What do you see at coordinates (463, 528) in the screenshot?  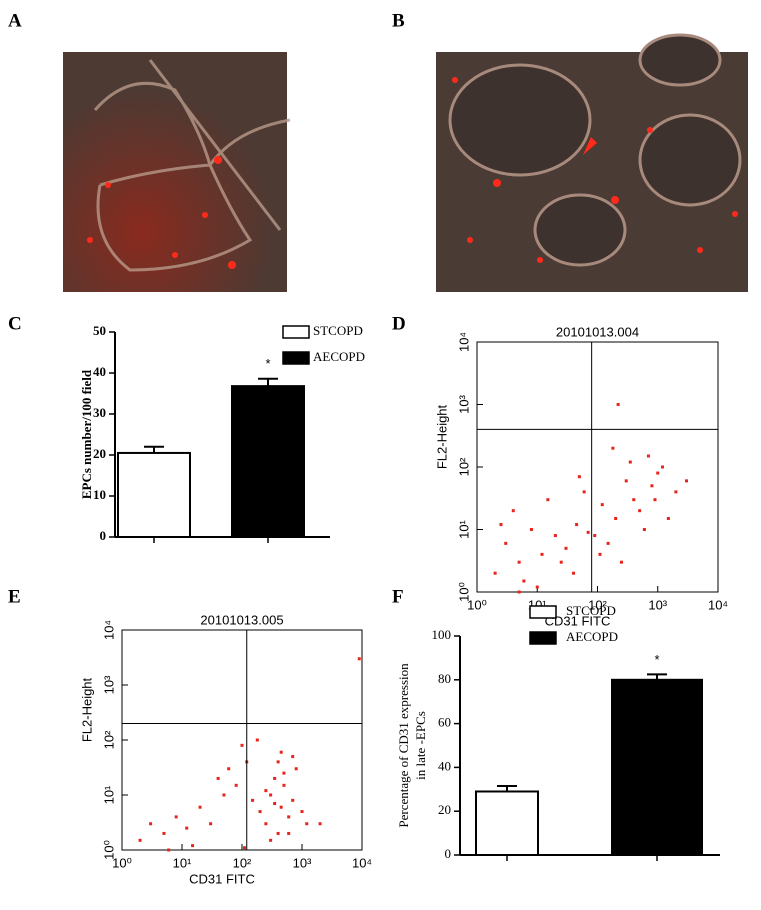 I see `y-tick-label: 10¹` at bounding box center [463, 528].